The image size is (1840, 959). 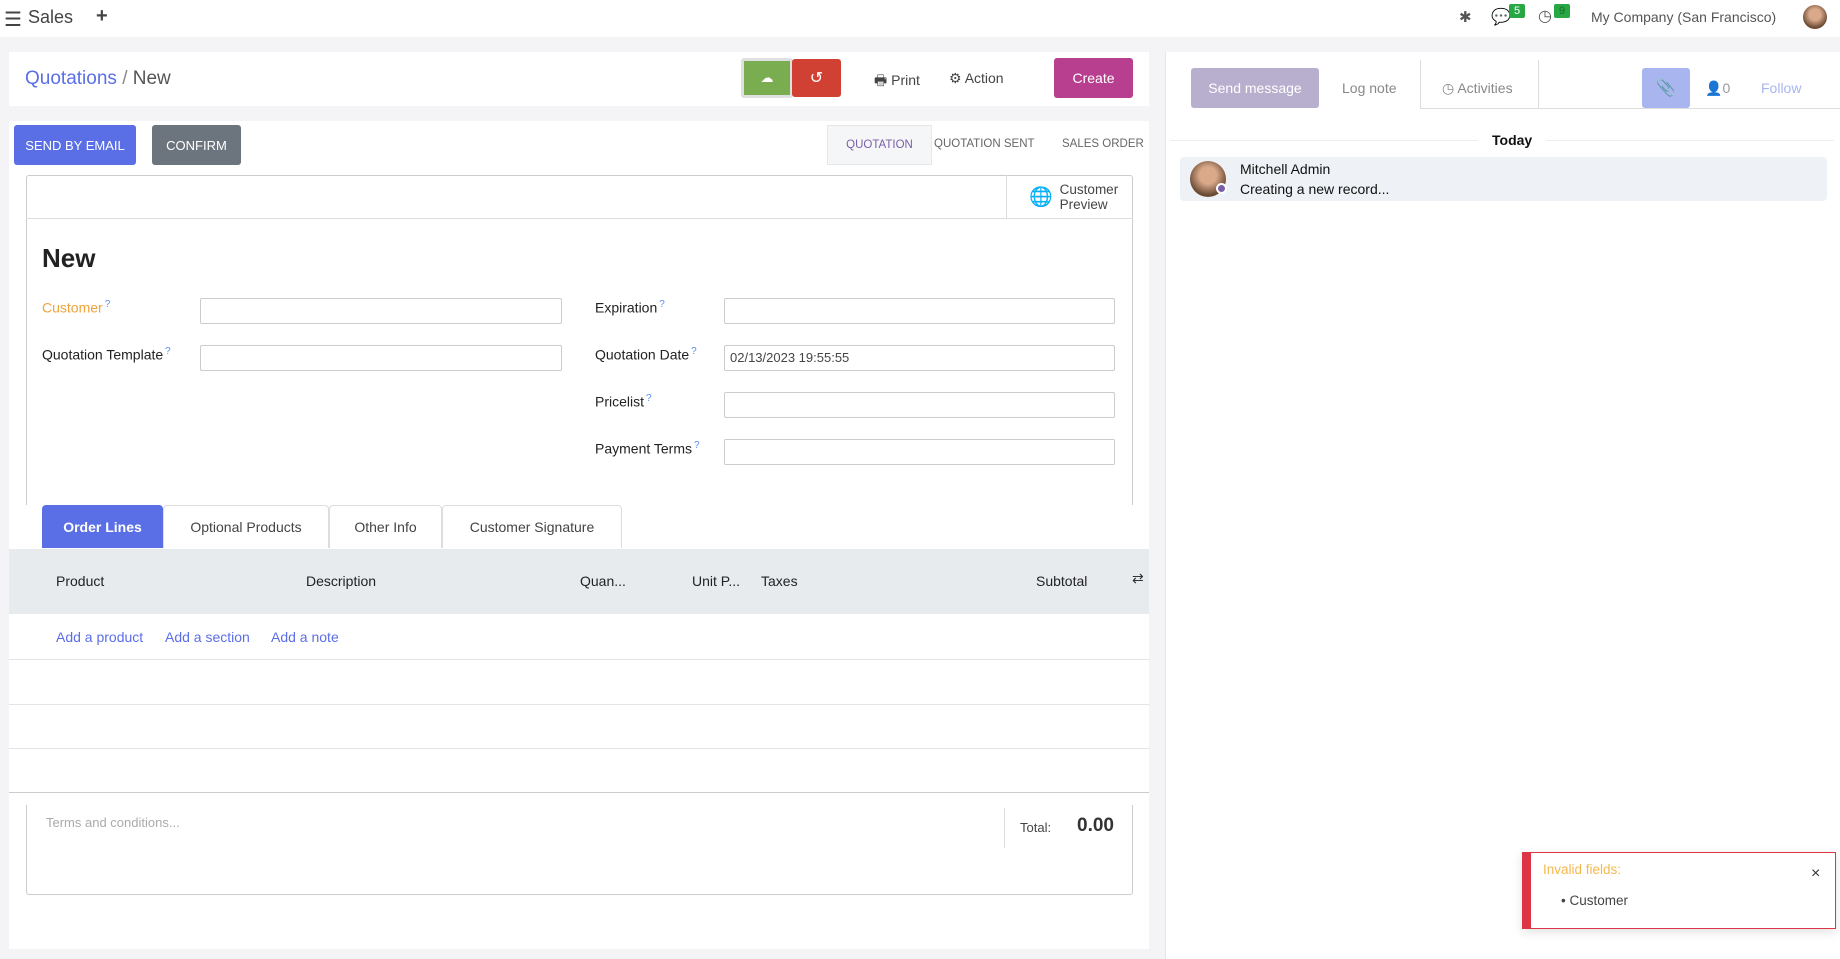 What do you see at coordinates (1036, 827) in the screenshot?
I see `total-label: Total:` at bounding box center [1036, 827].